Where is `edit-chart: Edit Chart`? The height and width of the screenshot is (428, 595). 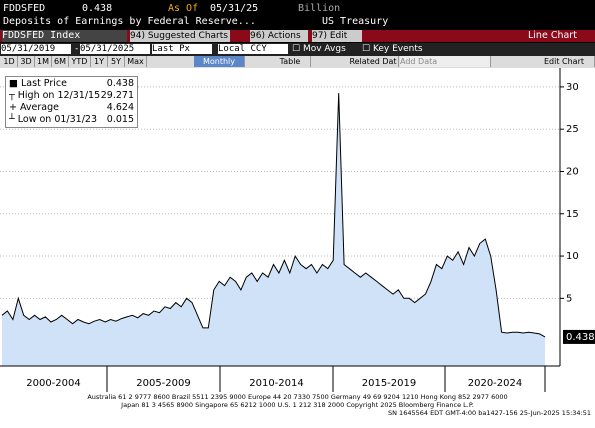 edit-chart: Edit Chart is located at coordinates (564, 61).